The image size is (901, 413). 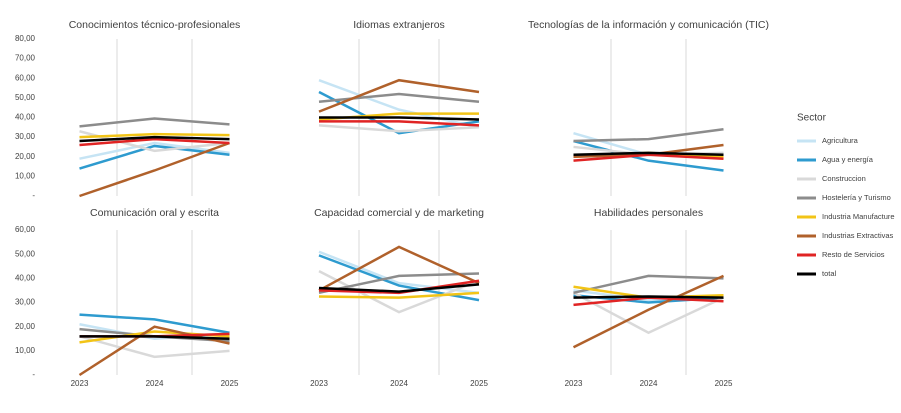 I want to click on chart-title: Conocimientos técnico-profesionales, so click(x=155, y=25).